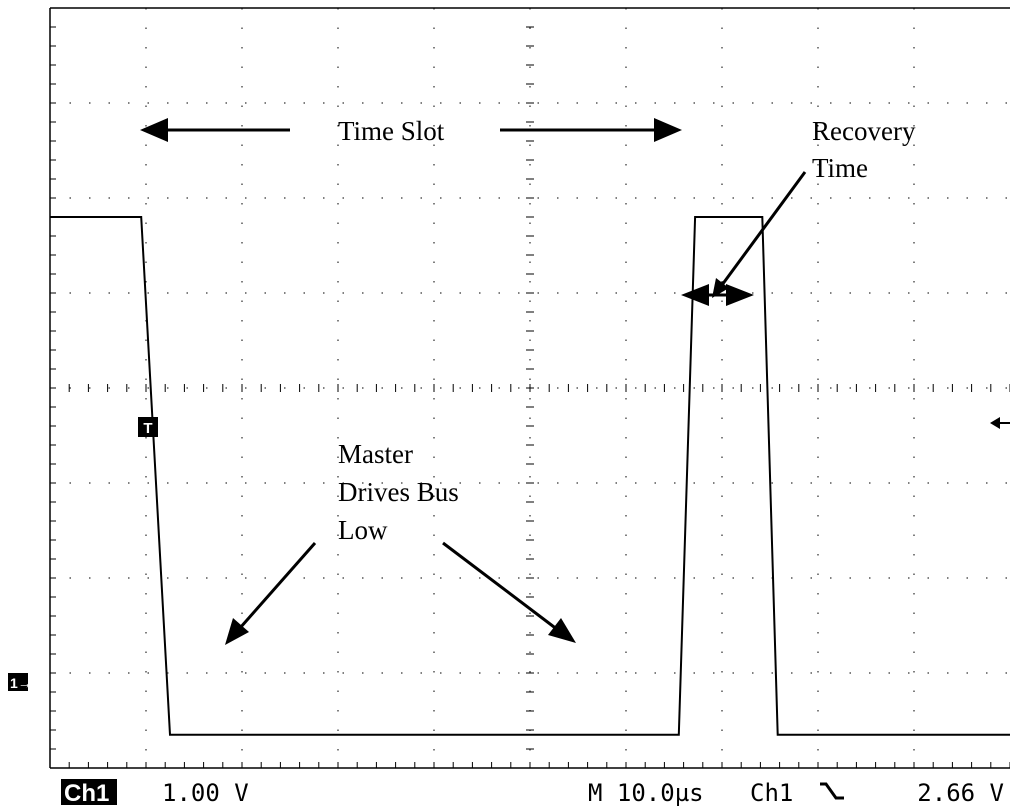  What do you see at coordinates (375, 454) in the screenshot?
I see `master-label-line1: Master` at bounding box center [375, 454].